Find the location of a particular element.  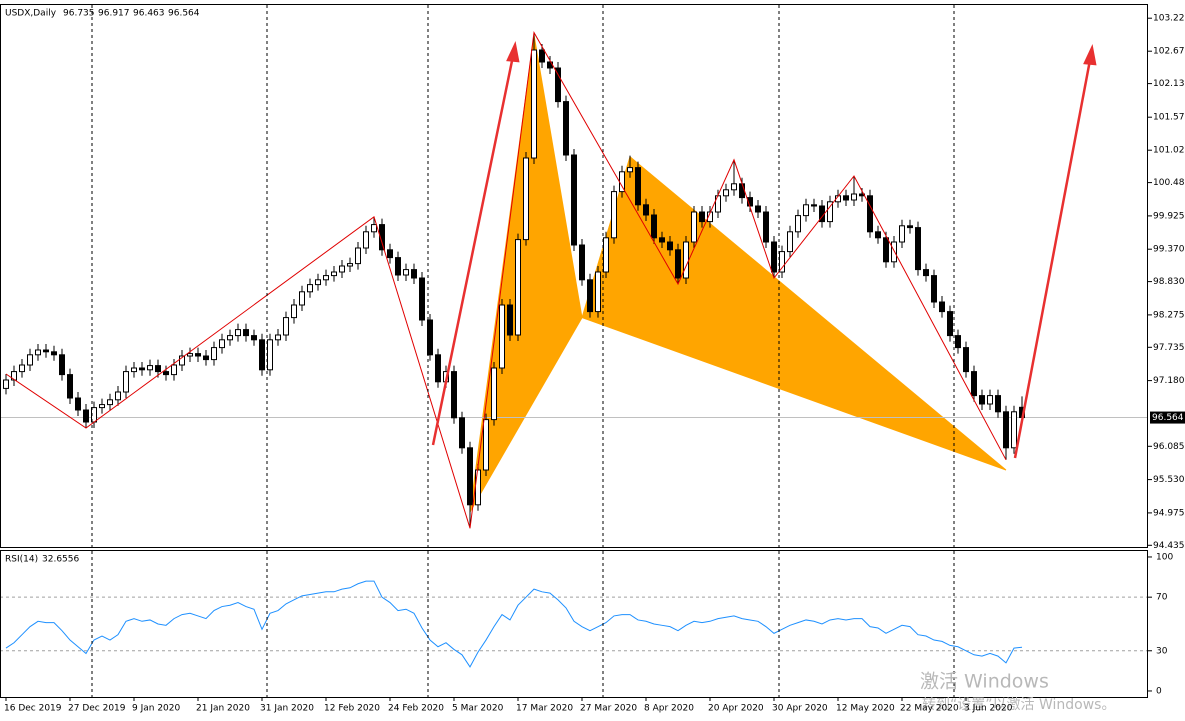

rsi-line is located at coordinates (514, 624).